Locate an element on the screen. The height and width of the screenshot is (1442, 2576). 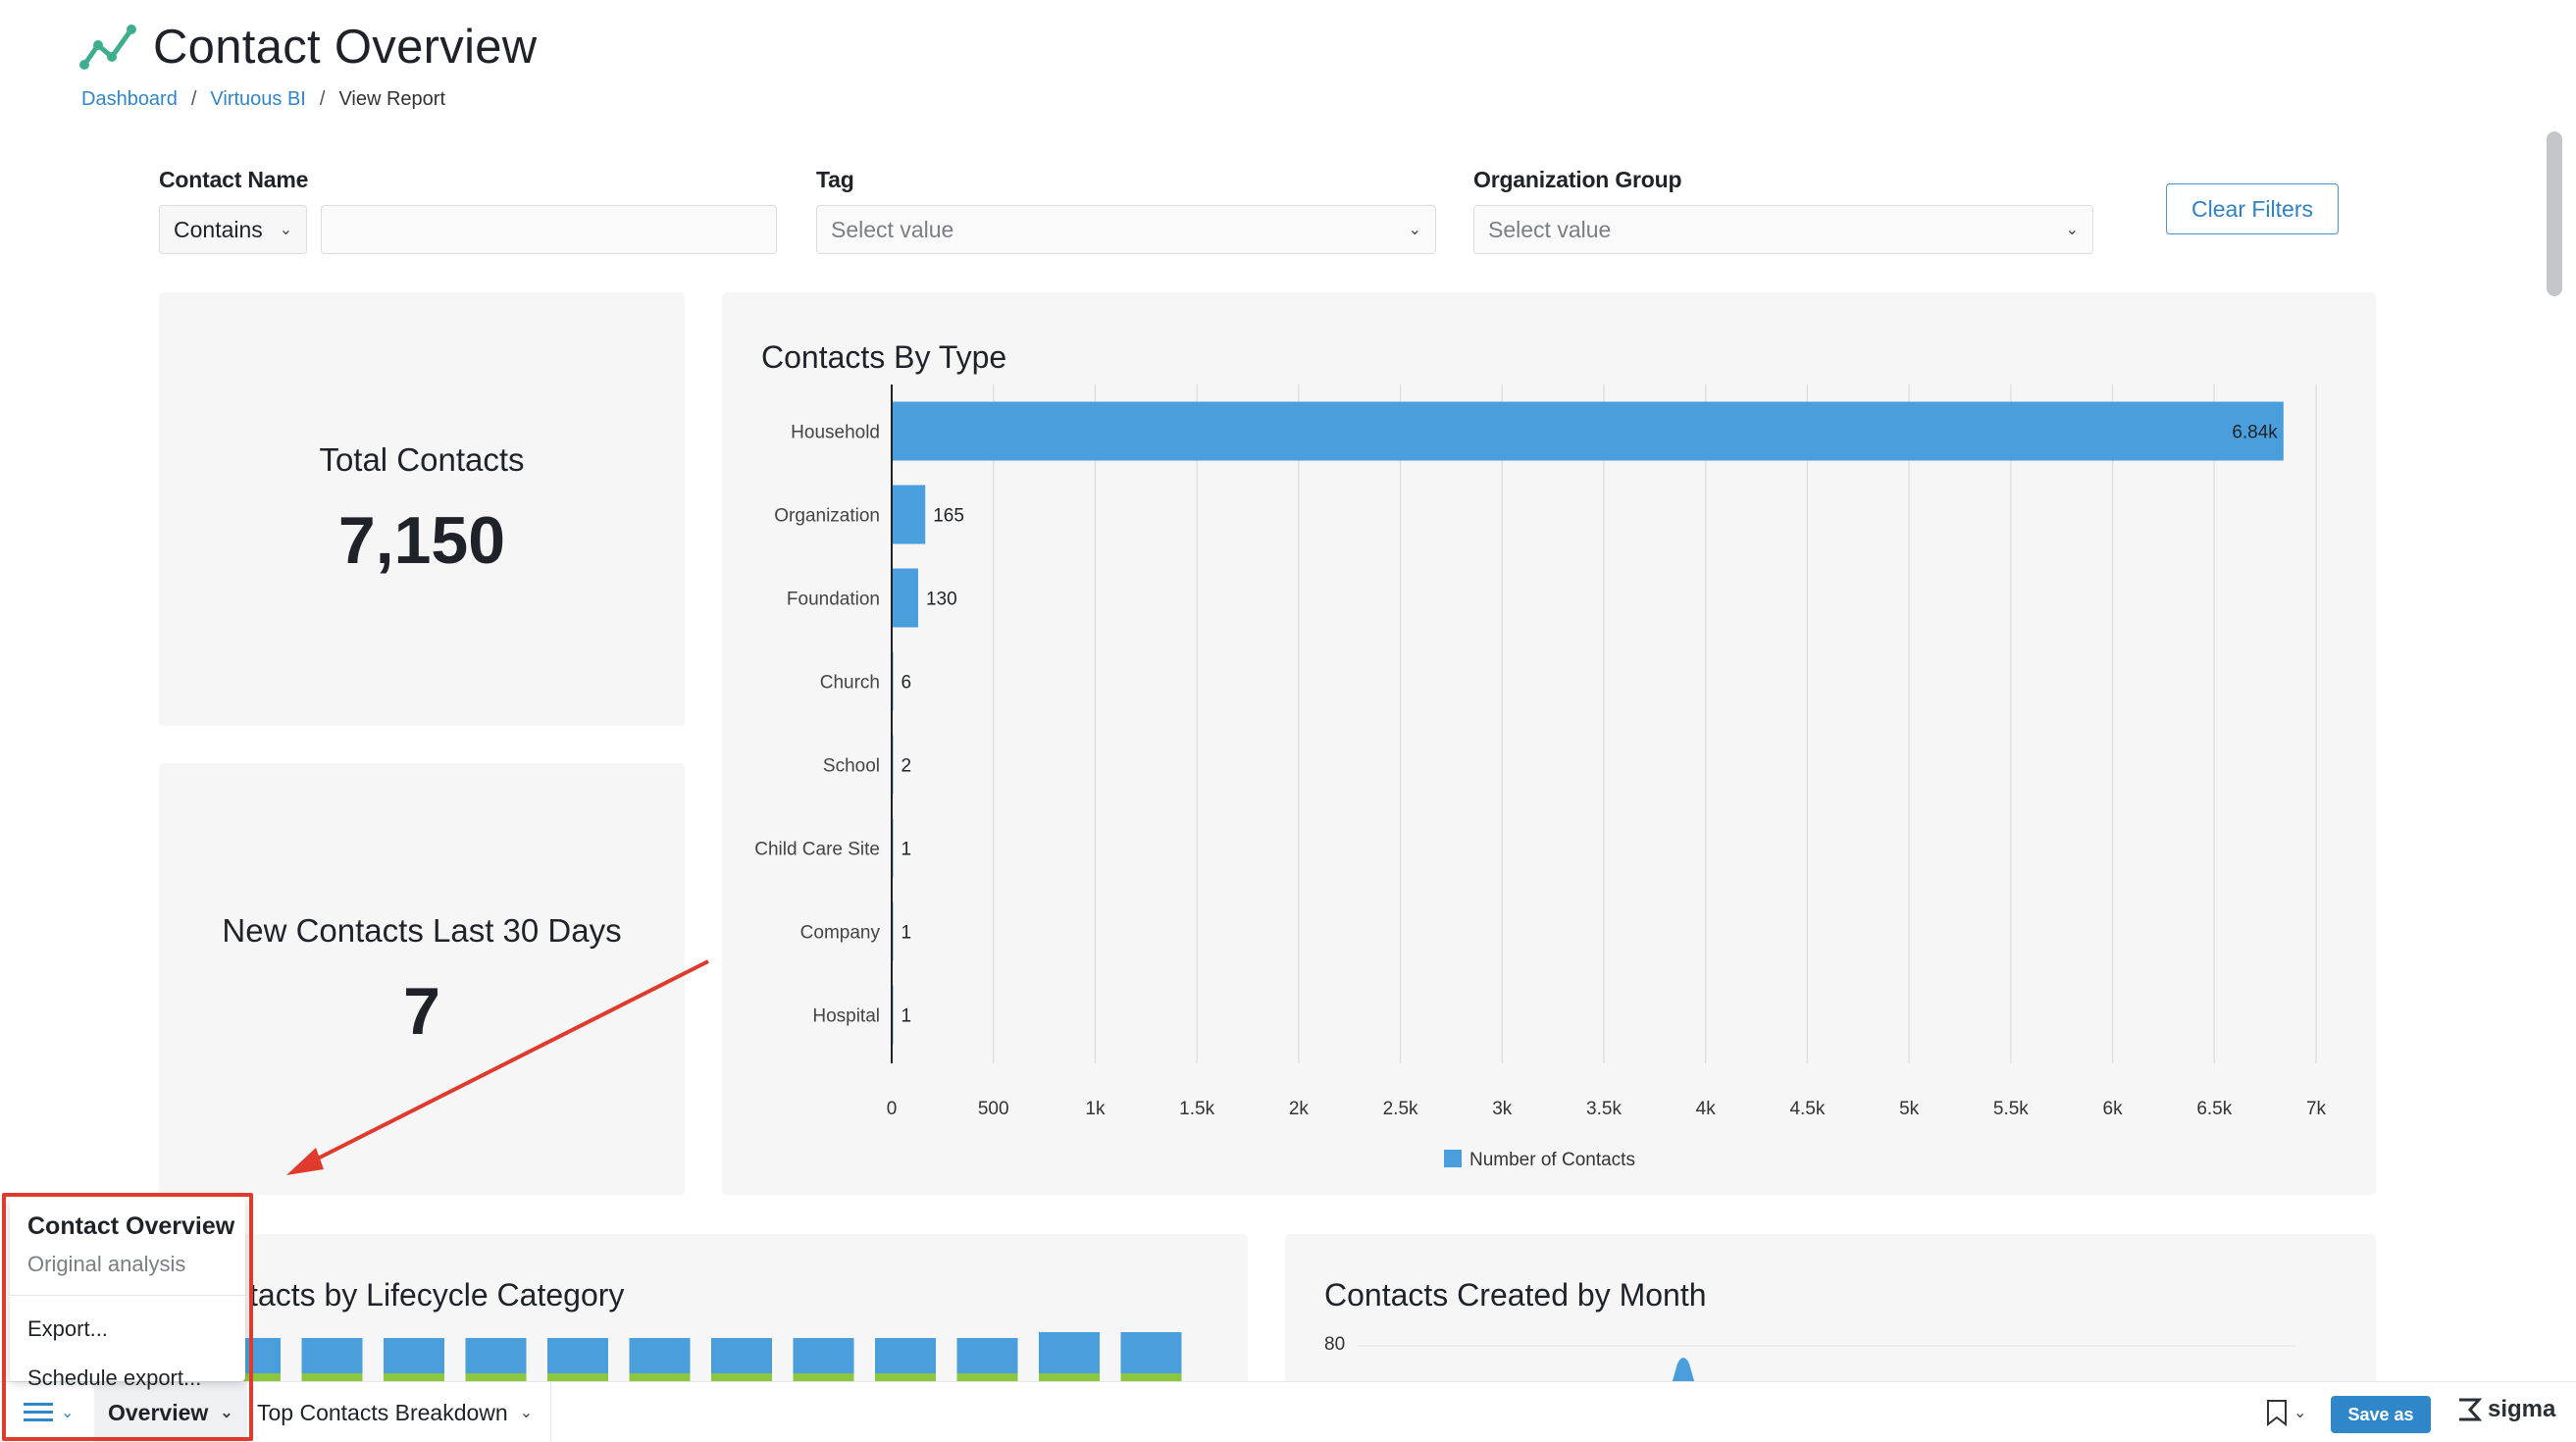
bookmark-icon is located at coordinates (2277, 1413).